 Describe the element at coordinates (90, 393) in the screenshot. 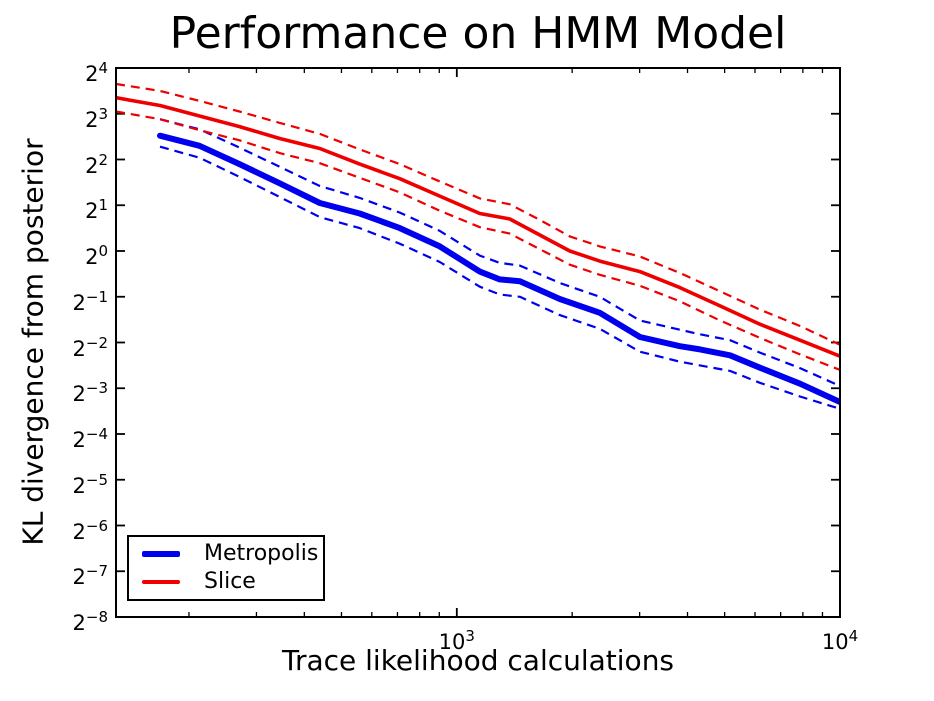

I see `y-tick-label: 2−3` at that location.